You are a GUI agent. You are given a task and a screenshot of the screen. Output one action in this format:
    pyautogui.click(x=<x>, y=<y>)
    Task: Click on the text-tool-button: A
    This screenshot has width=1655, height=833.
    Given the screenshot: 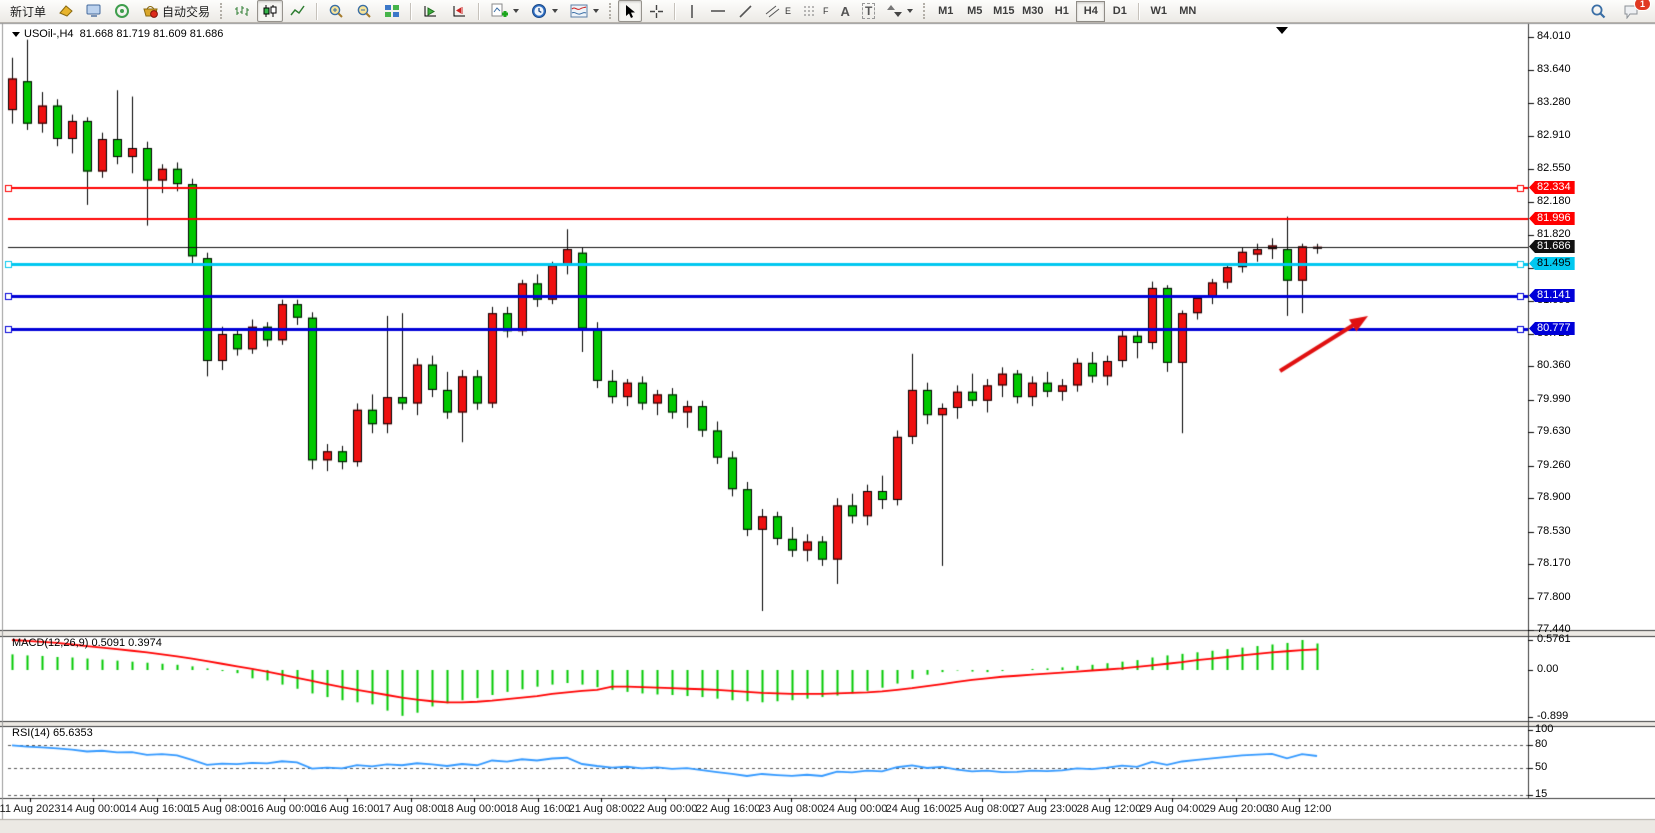 What is the action you would take?
    pyautogui.click(x=845, y=11)
    